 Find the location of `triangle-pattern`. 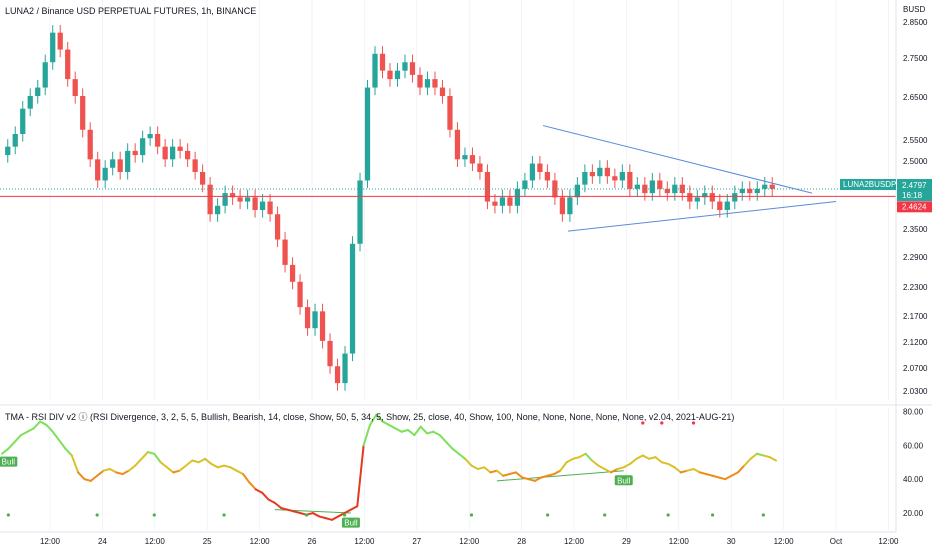

triangle-pattern is located at coordinates (689, 178).